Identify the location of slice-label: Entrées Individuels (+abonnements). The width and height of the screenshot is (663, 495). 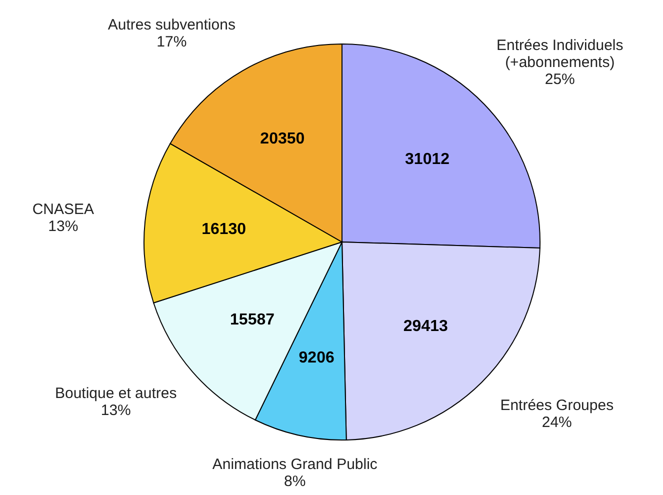
(560, 53).